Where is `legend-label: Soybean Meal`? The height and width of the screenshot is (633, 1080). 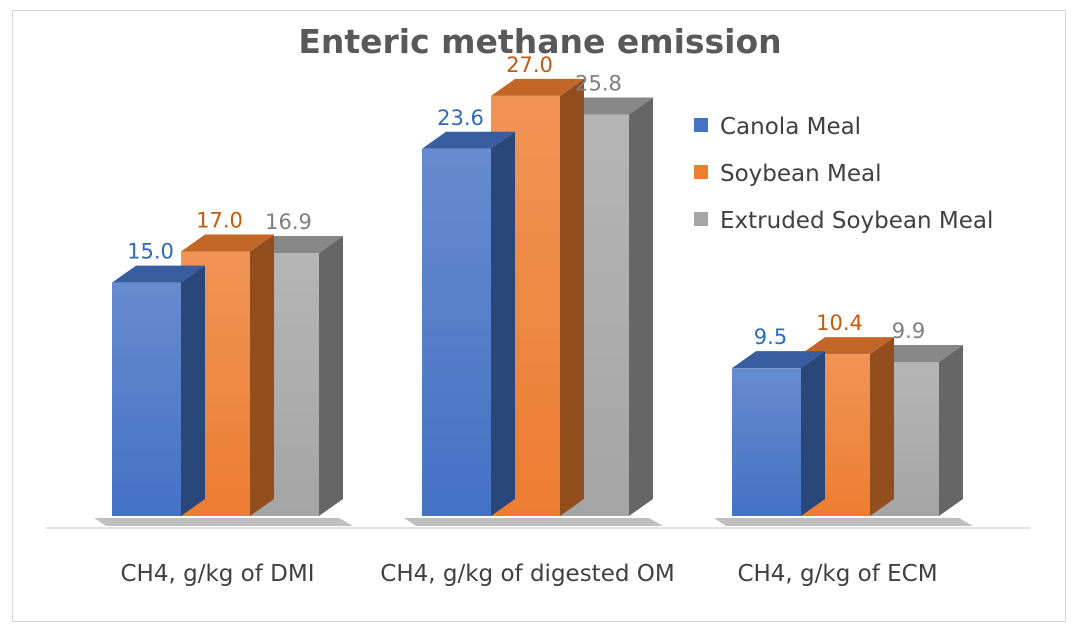
legend-label: Soybean Meal is located at coordinates (801, 174).